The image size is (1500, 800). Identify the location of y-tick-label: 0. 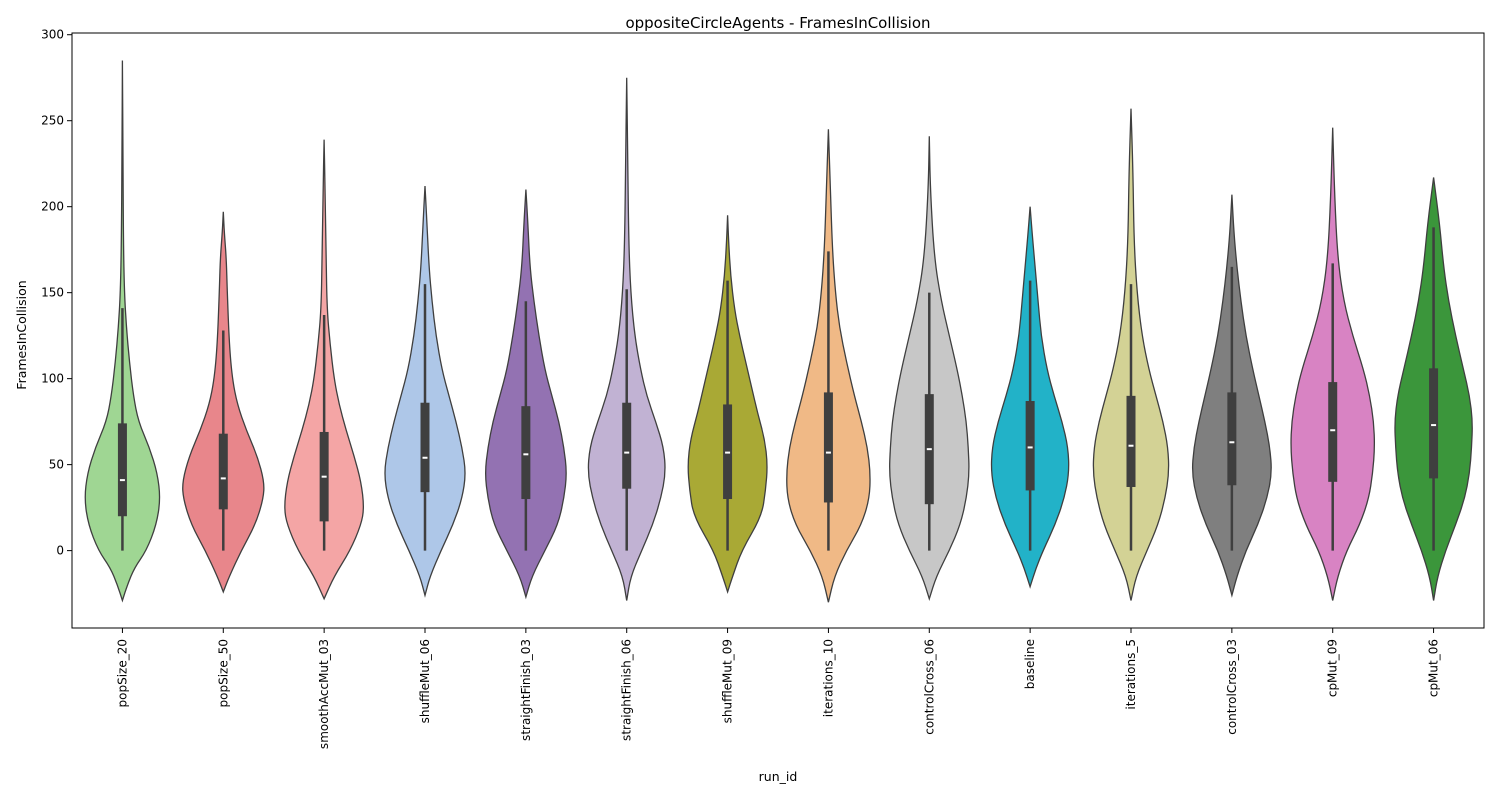
(60, 551).